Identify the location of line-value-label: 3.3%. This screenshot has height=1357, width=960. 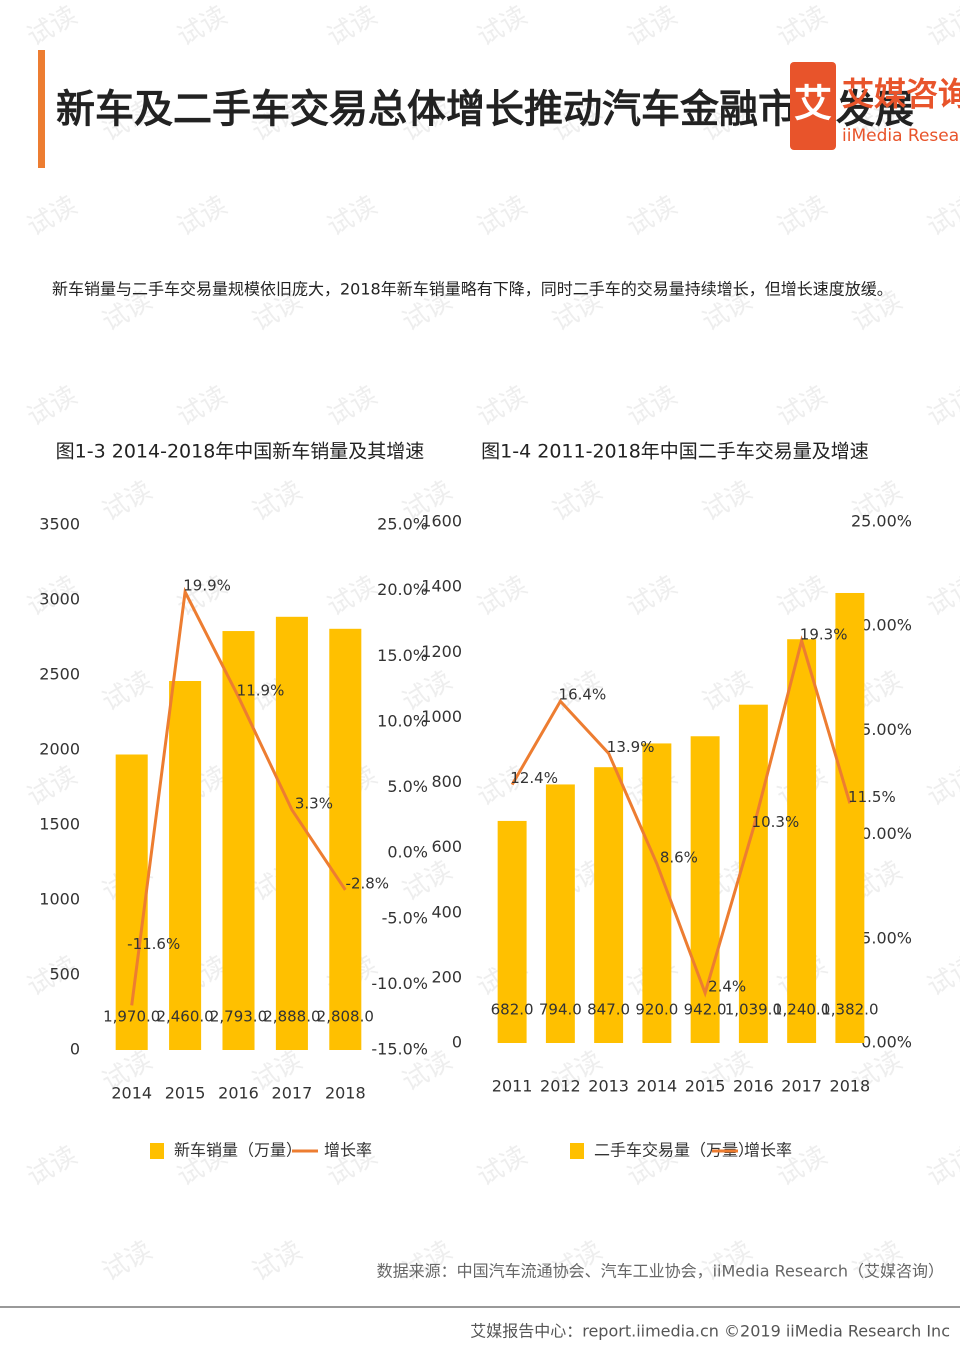
(314, 803).